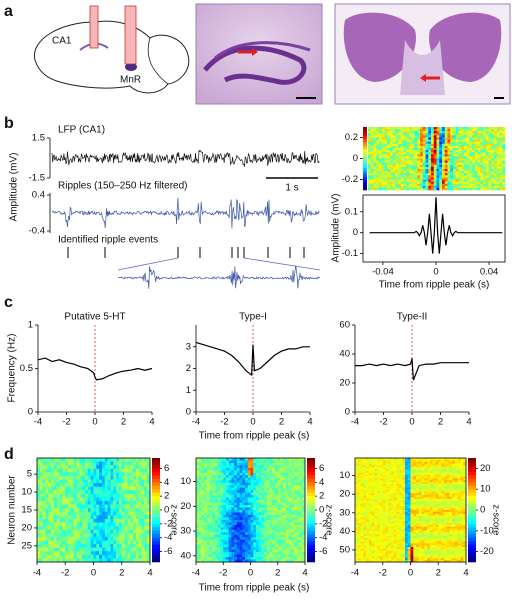 The image size is (512, 601). What do you see at coordinates (323, 523) in the screenshot?
I see `colorbar-tick-label: -2` at bounding box center [323, 523].